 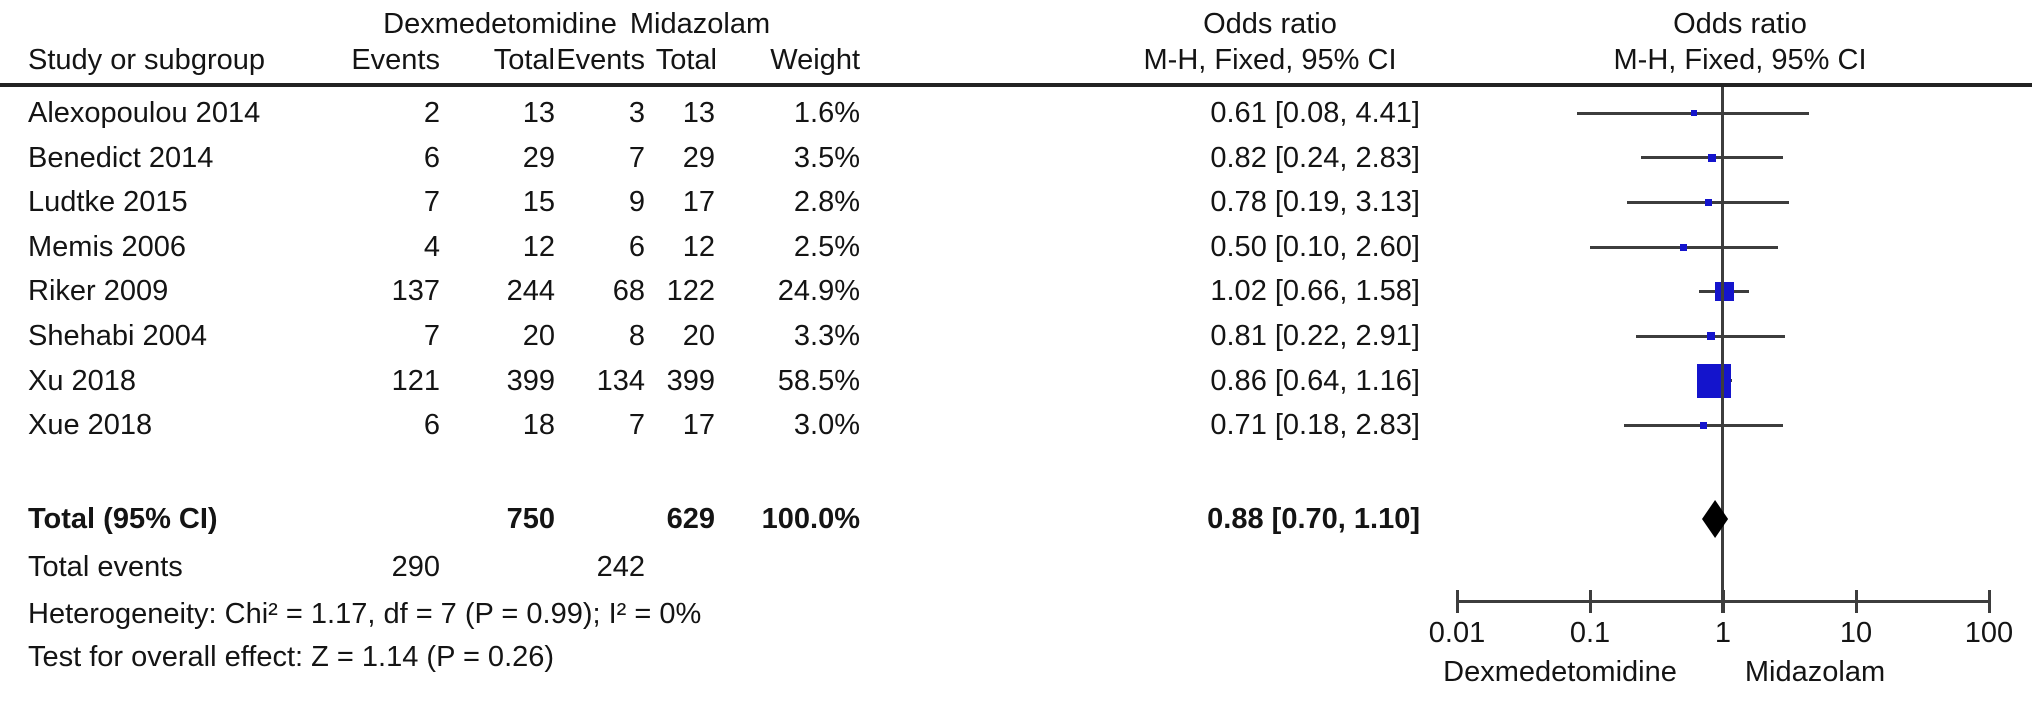 I want to click on or-ci-value: 0.82 [0.24, 2.83], so click(x=1315, y=157).